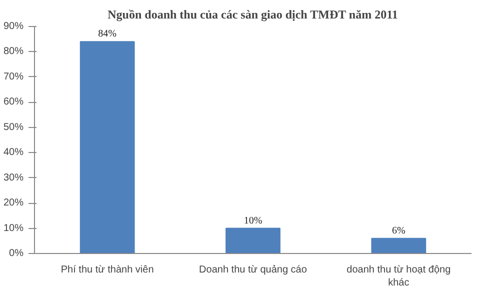  I want to click on y-tick-label: 0%, so click(16, 253).